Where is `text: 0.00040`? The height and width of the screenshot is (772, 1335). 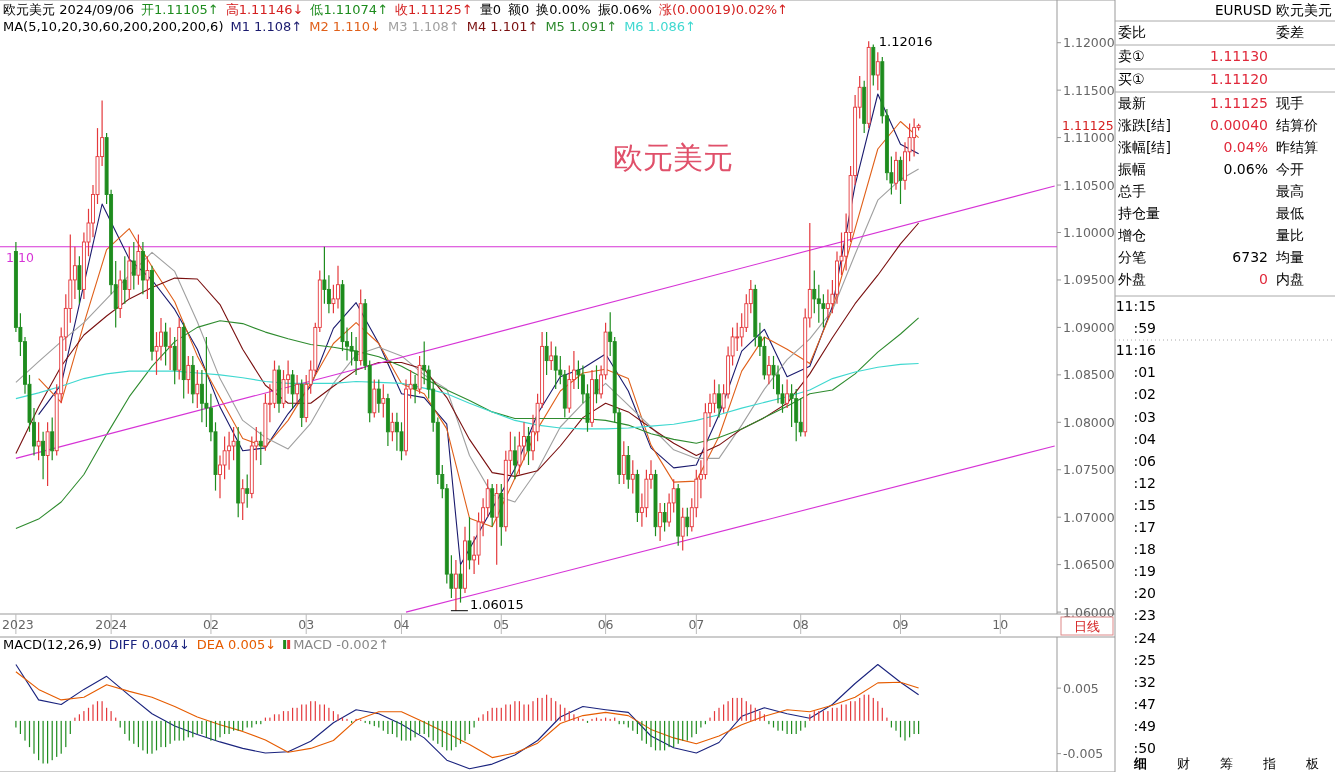
text: 0.00040 is located at coordinates (1239, 125).